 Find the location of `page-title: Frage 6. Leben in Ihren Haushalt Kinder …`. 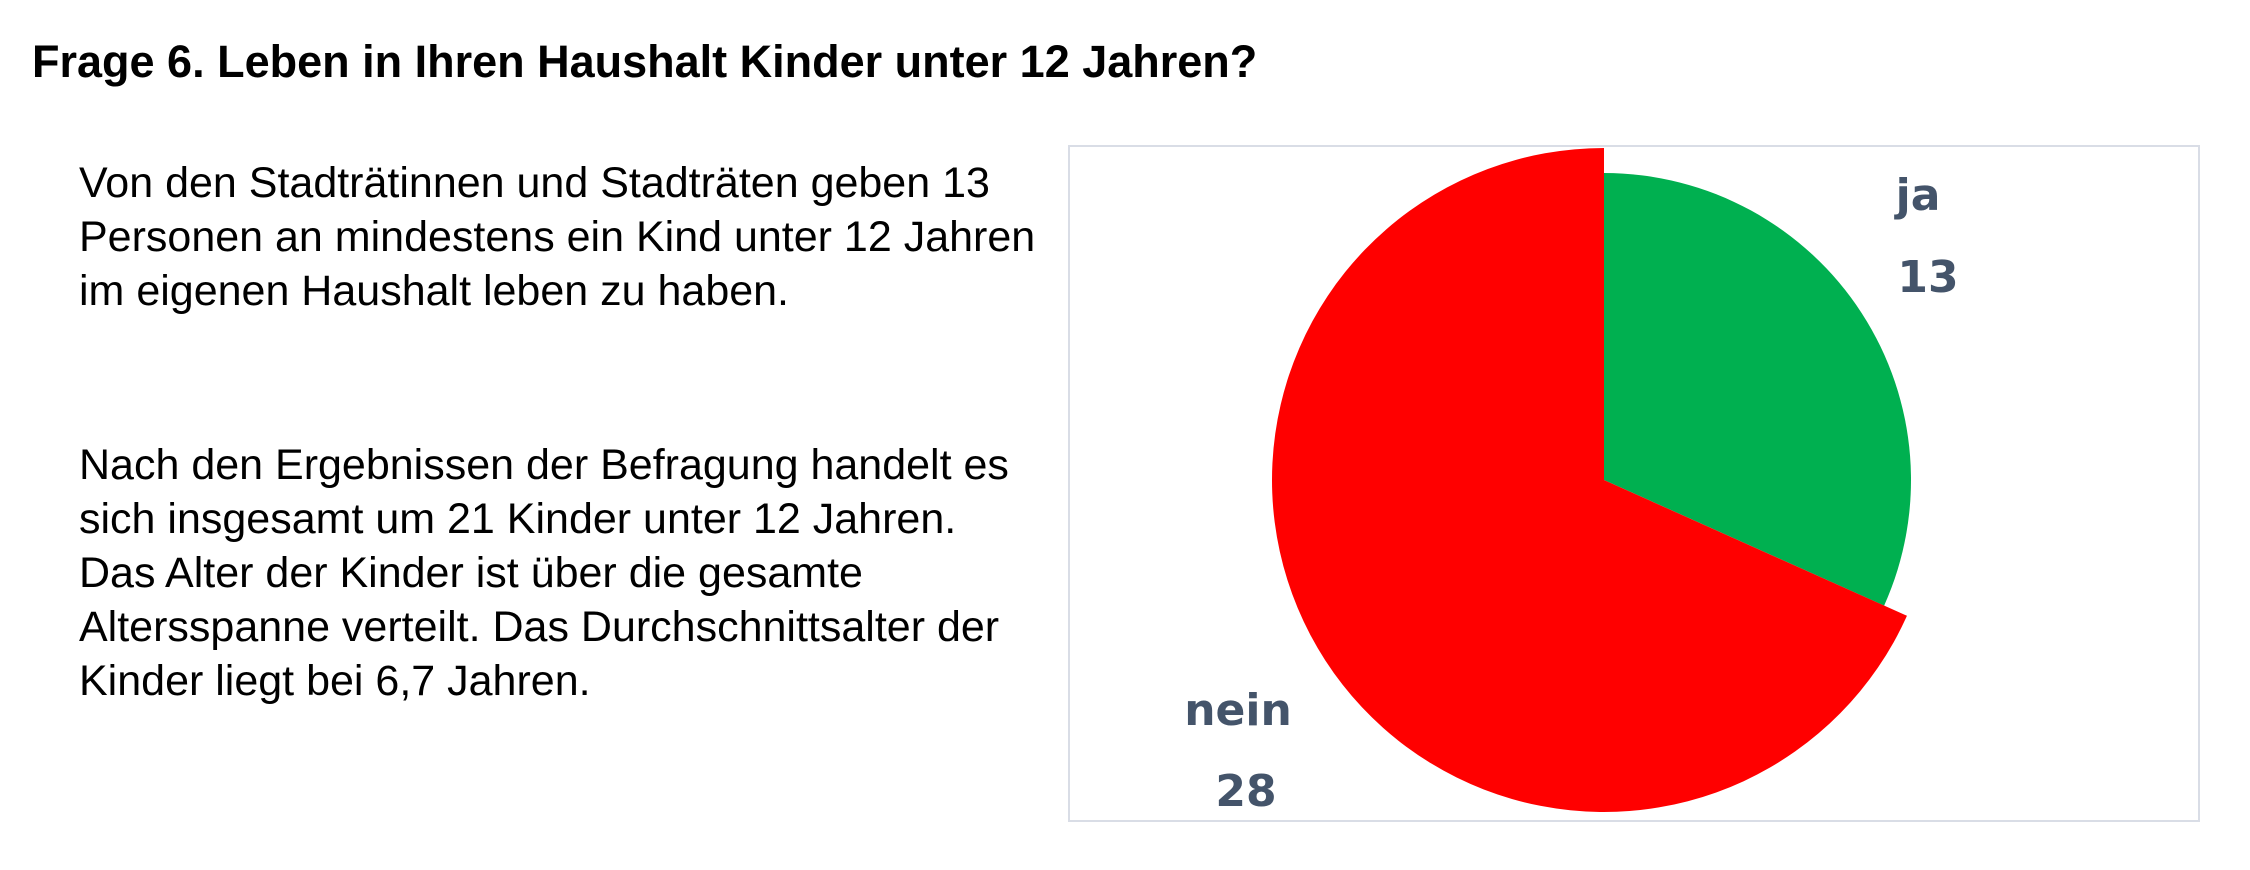

page-title: Frage 6. Leben in Ihren Haushalt Kinder … is located at coordinates (645, 61).